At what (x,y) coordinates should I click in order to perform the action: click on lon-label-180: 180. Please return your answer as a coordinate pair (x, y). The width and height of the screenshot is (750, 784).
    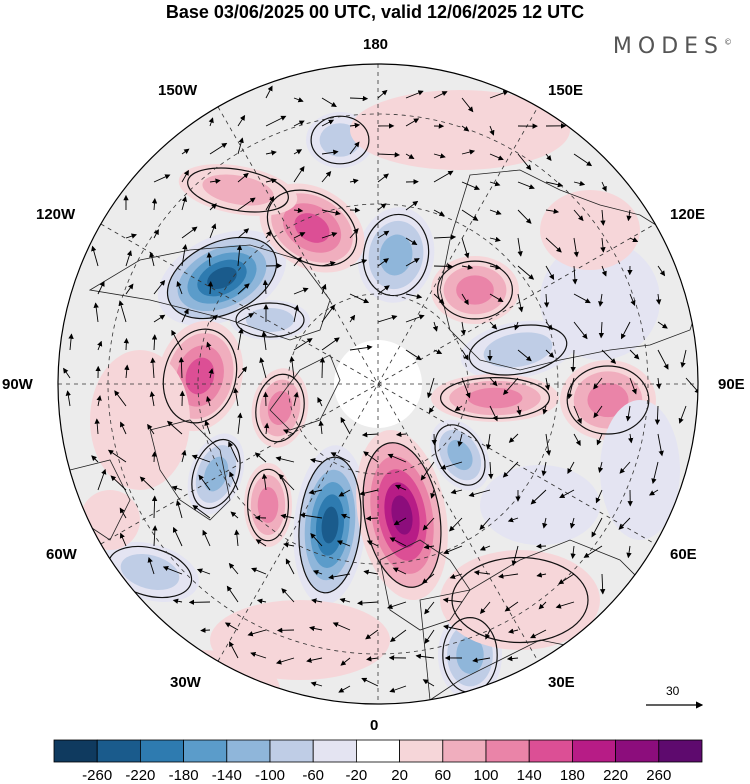
    Looking at the image, I should click on (375, 44).